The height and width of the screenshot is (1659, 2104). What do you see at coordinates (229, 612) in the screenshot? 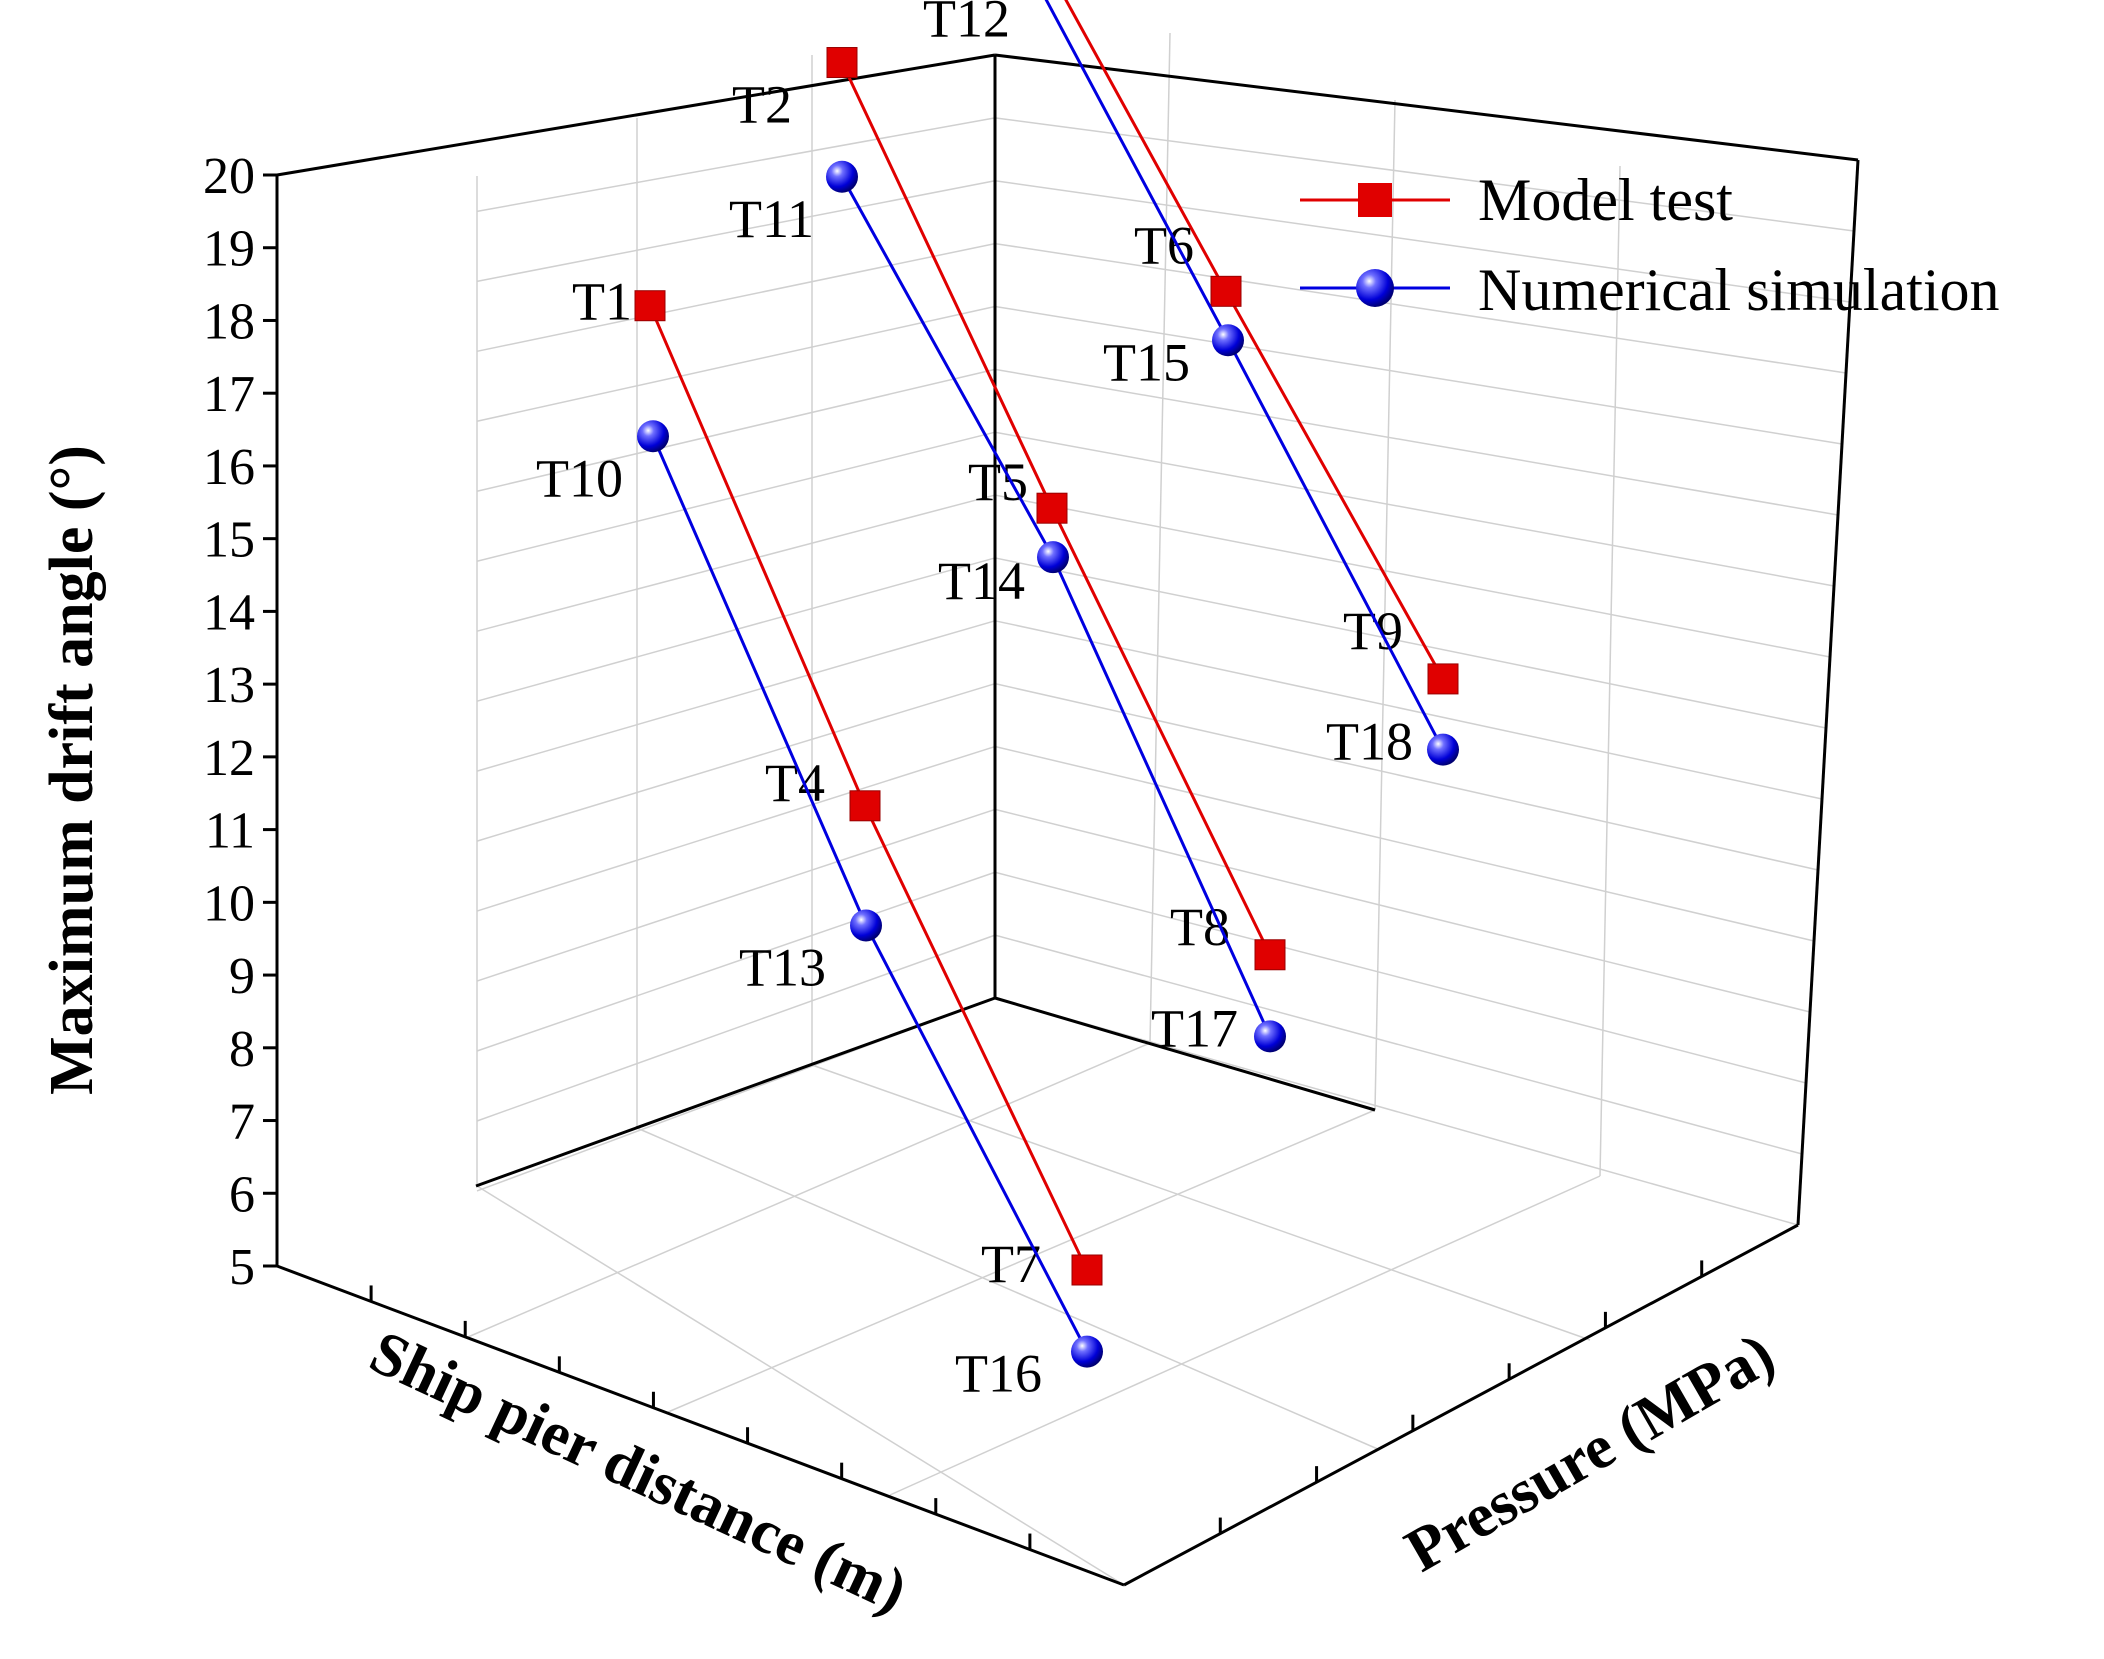
I see `z-tick-label: 14` at bounding box center [229, 612].